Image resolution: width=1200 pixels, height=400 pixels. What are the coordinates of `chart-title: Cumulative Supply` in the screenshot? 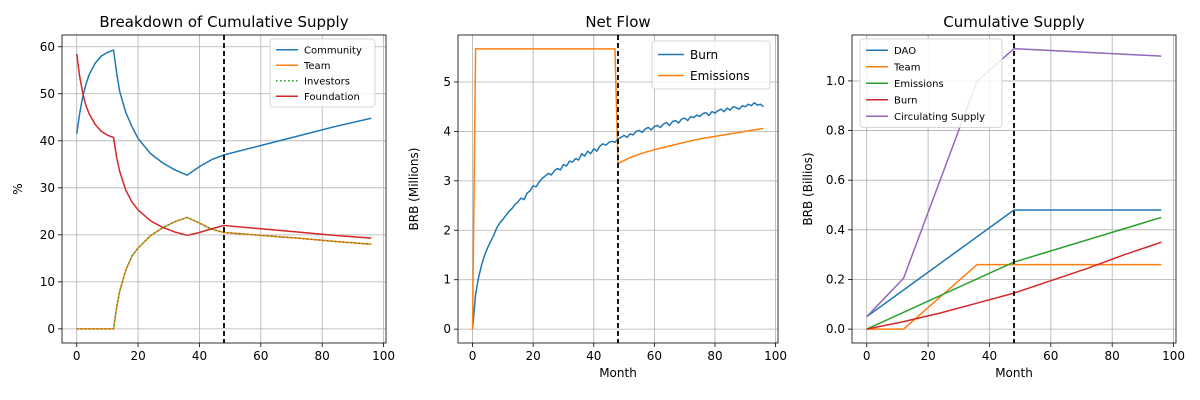 It's located at (1014, 22).